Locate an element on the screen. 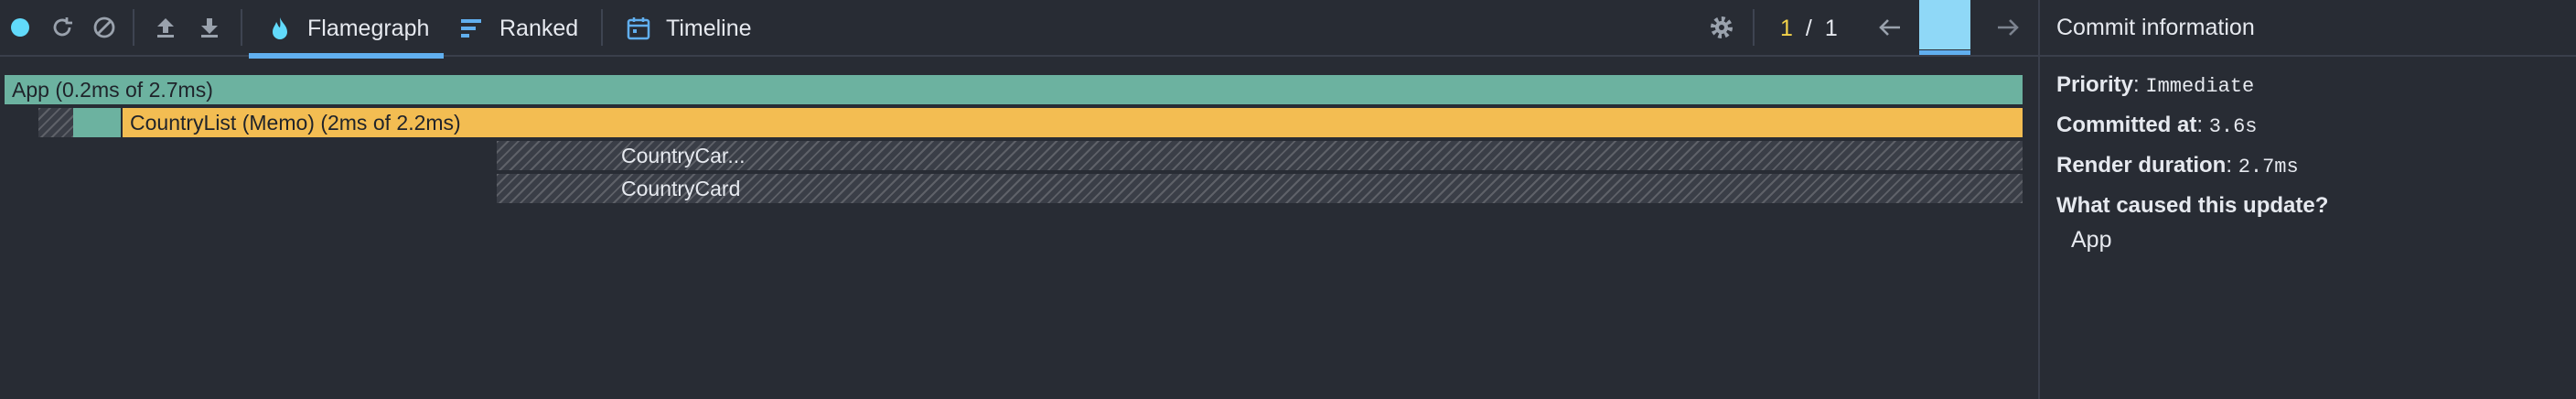 The height and width of the screenshot is (399, 2576). flamegraph-bar-app: App (0.2ms of 2.7ms) is located at coordinates (1014, 89).